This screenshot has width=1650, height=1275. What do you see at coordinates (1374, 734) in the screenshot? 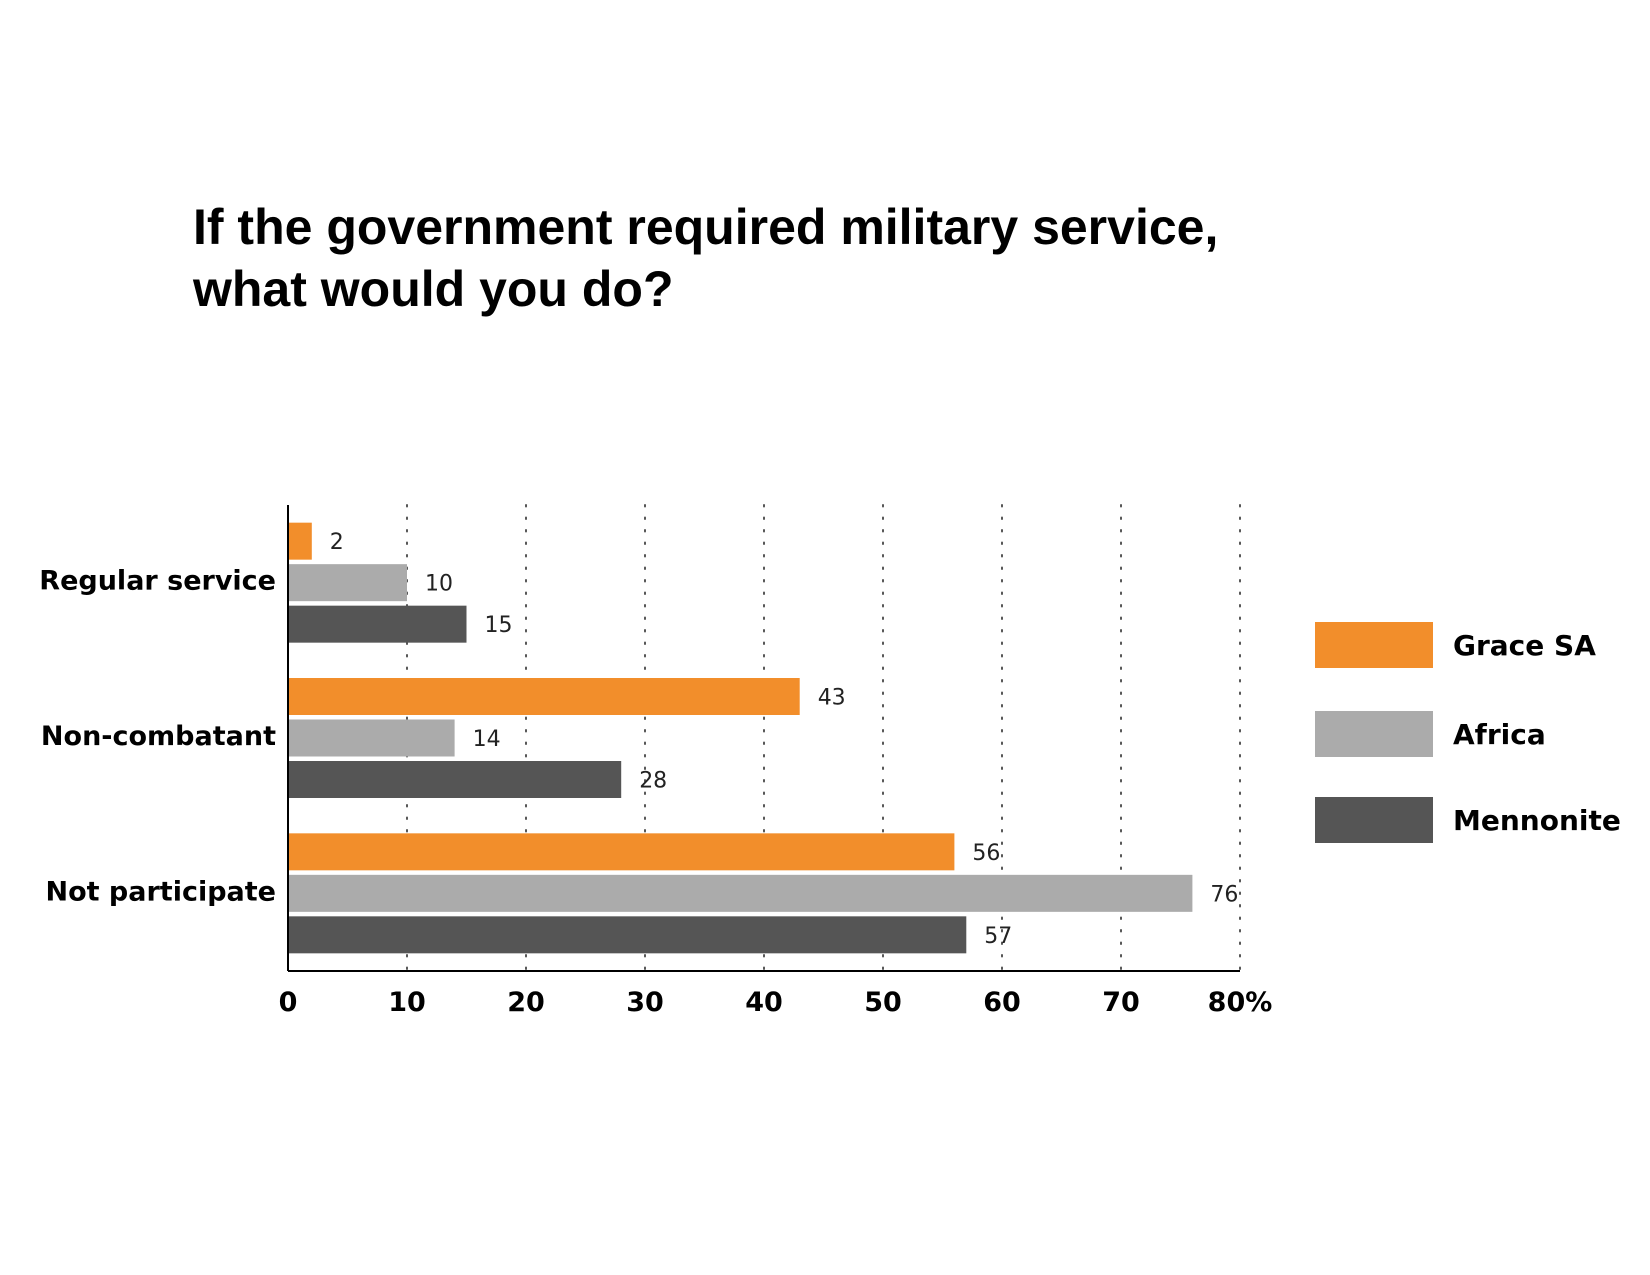
I see `legend-swatch-africa` at bounding box center [1374, 734].